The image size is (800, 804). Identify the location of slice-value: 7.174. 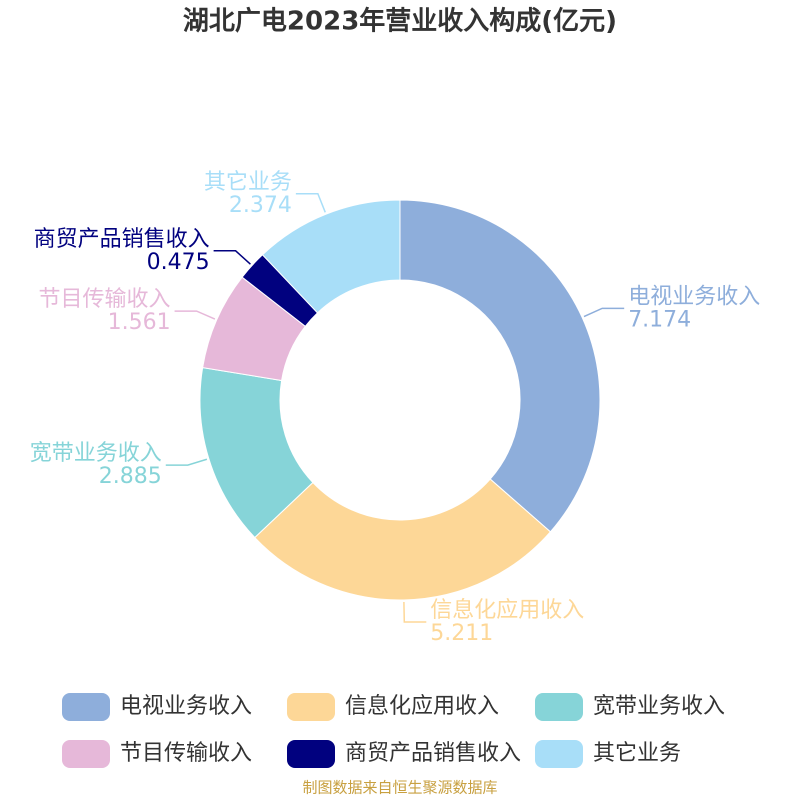
(659, 319).